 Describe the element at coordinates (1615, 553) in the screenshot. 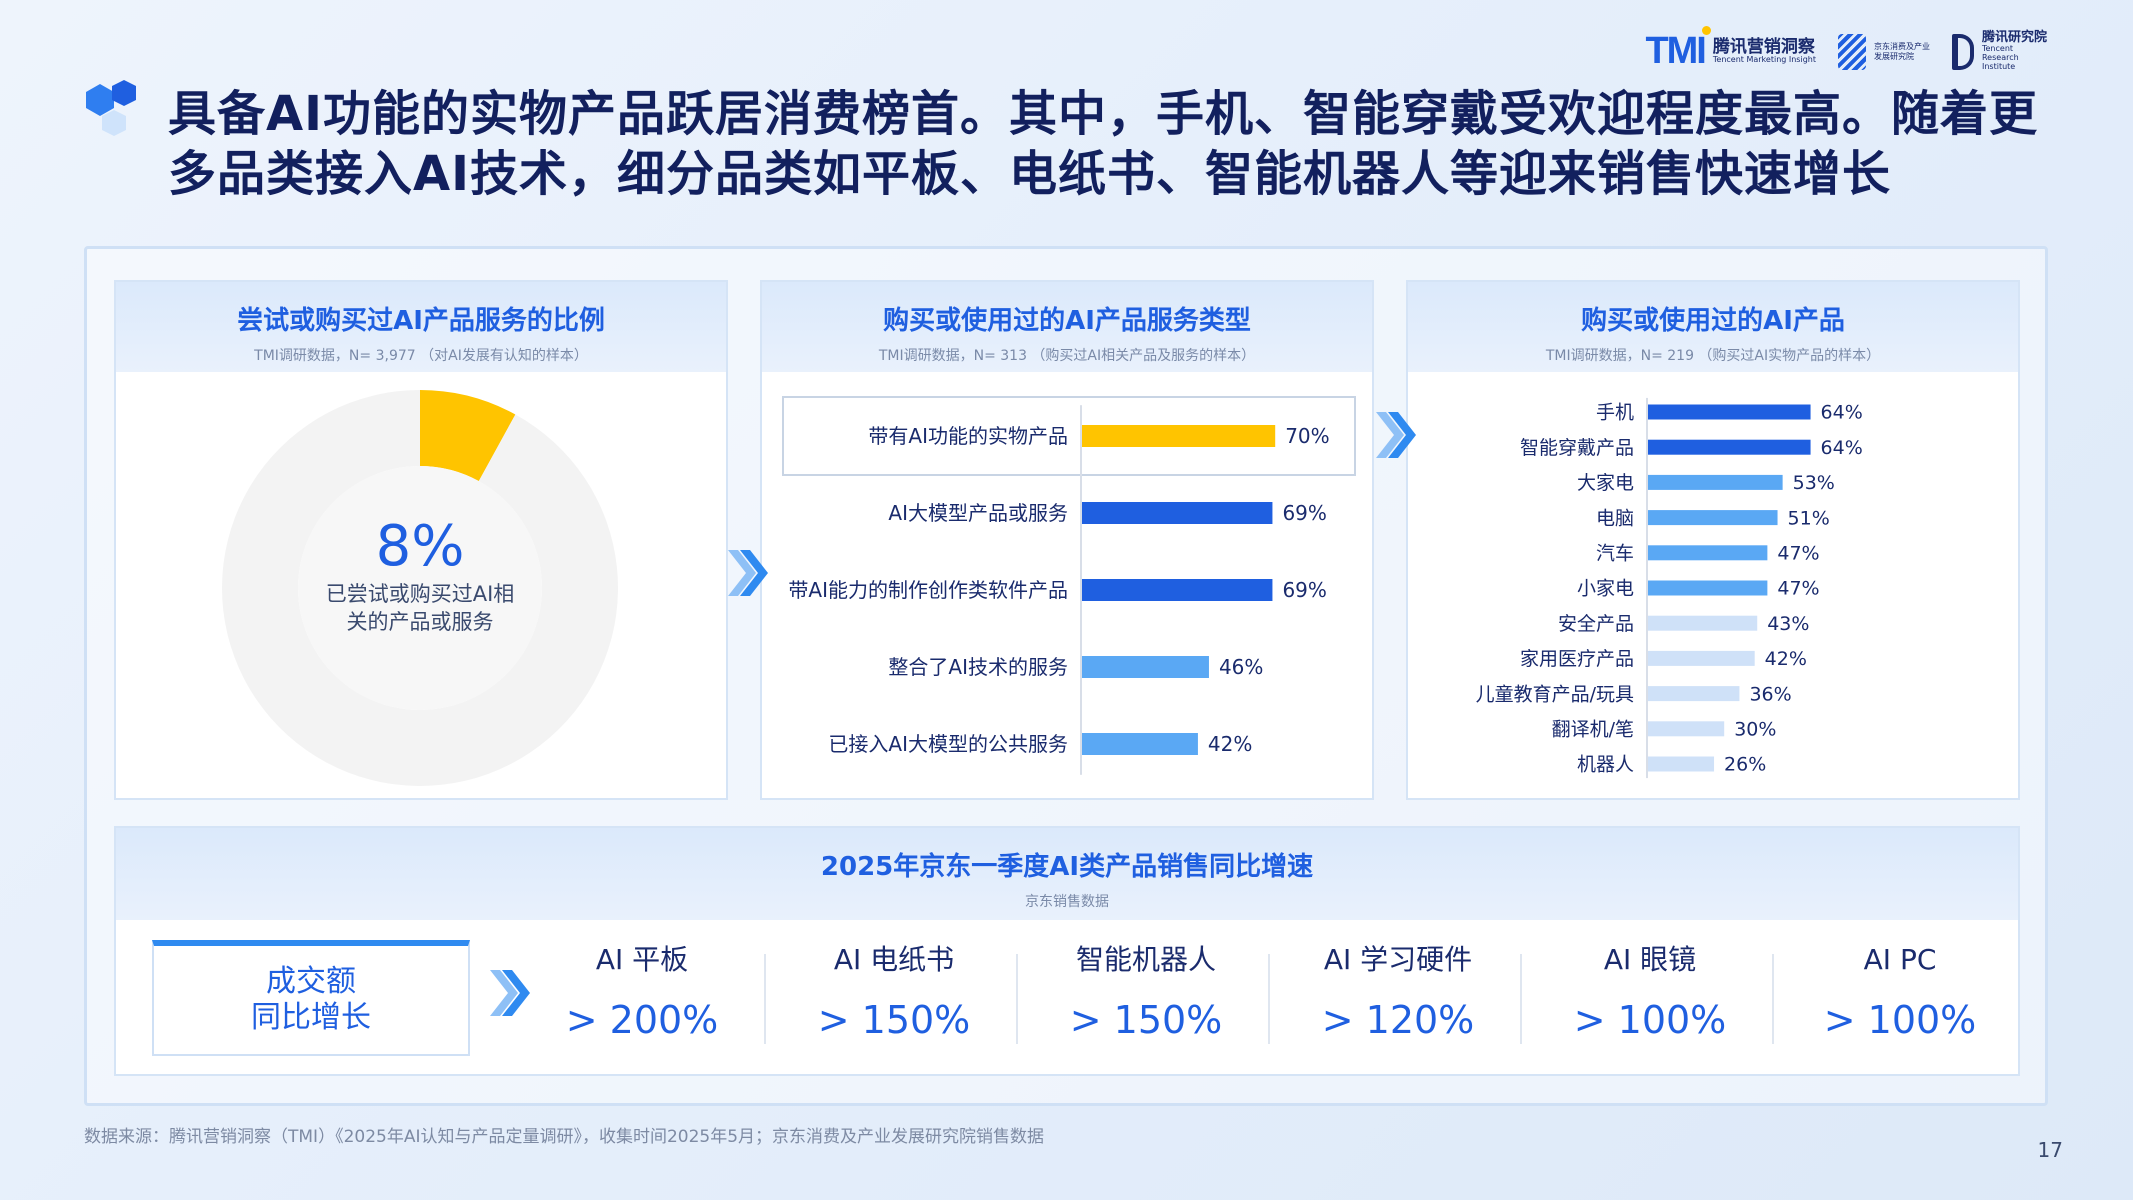

I see `bar-category-label: 汽车` at that location.